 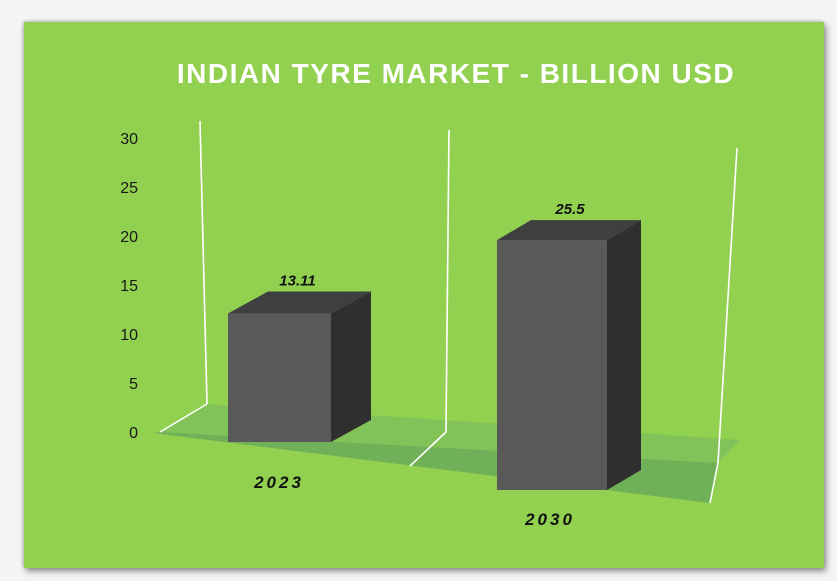 I want to click on x-axis-labels: 2023 2030, so click(x=414, y=501).